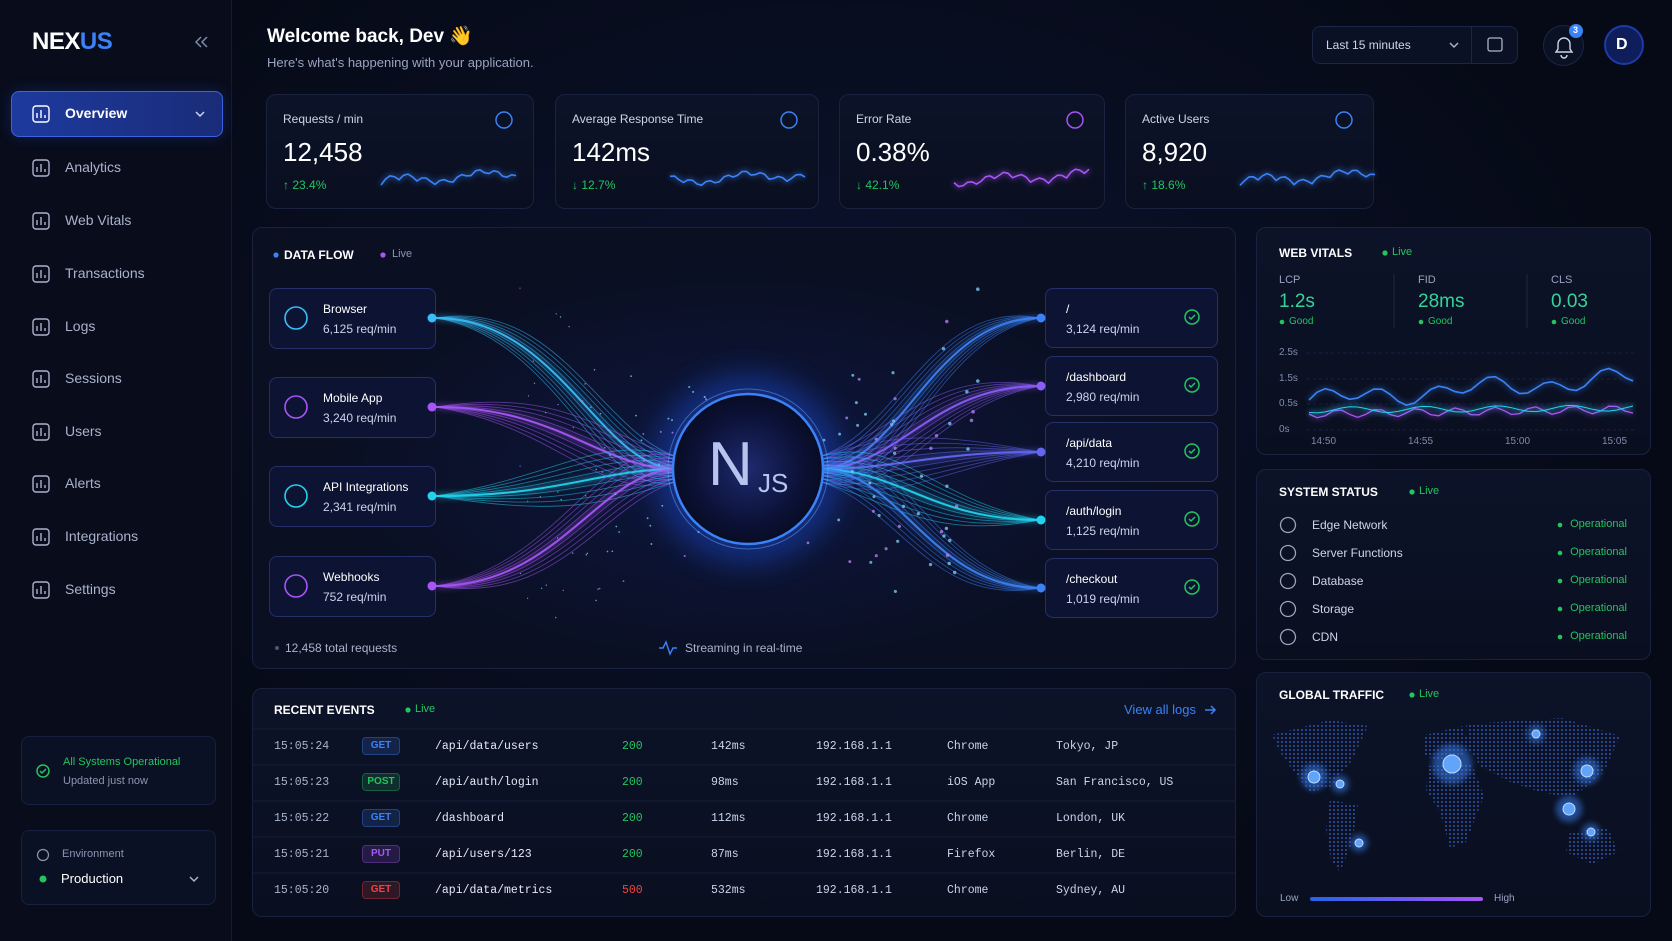 The image size is (1672, 941). What do you see at coordinates (1289, 898) in the screenshot?
I see `legend-low: Low` at bounding box center [1289, 898].